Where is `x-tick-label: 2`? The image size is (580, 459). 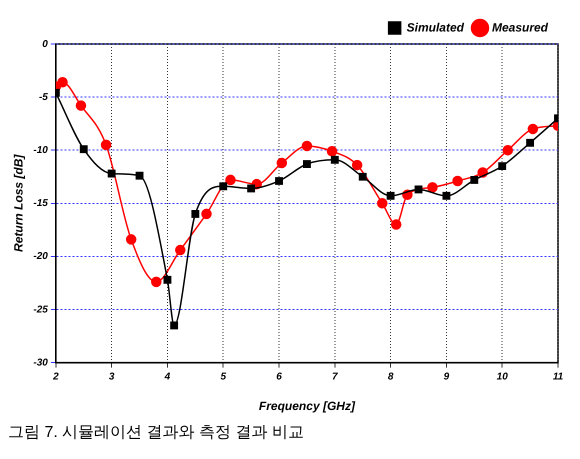
x-tick-label: 2 is located at coordinates (56, 376).